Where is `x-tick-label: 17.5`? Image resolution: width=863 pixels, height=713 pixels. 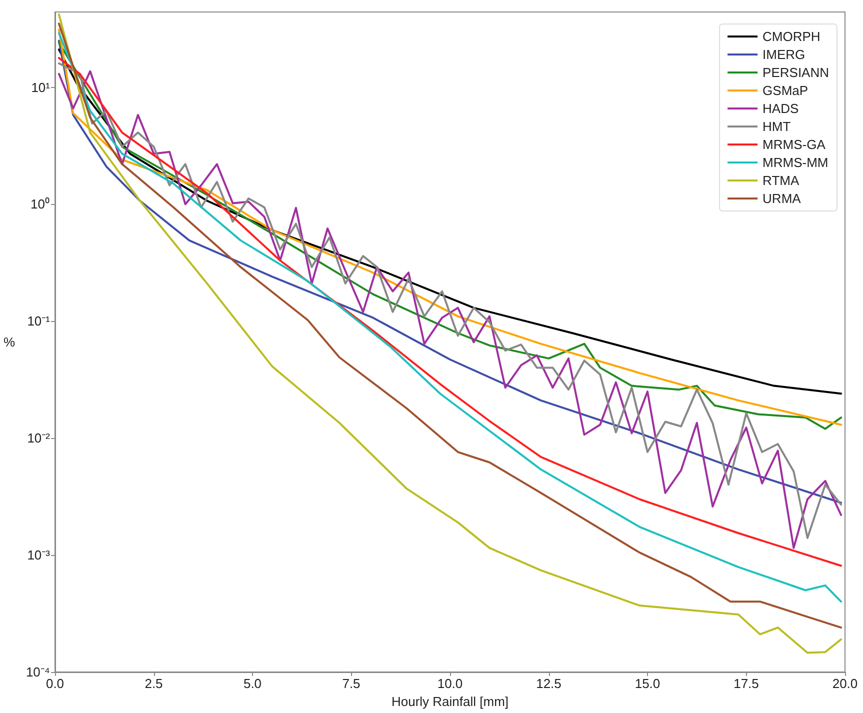 x-tick-label: 17.5 is located at coordinates (746, 683).